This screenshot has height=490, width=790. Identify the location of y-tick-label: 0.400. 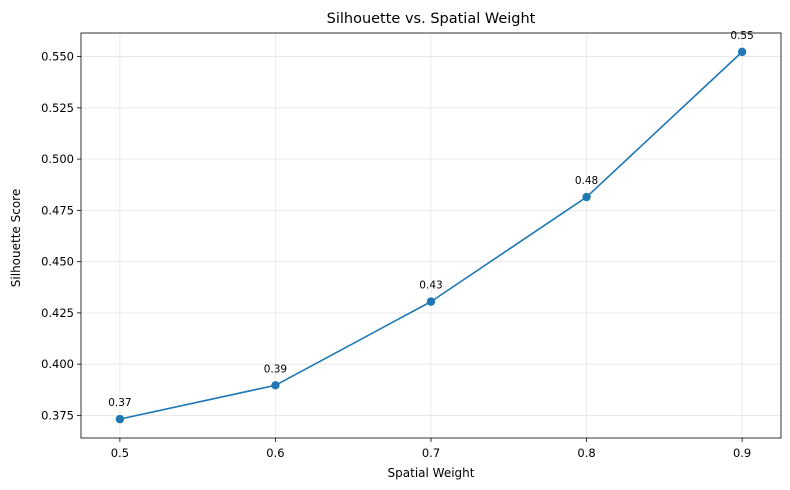
(57, 364).